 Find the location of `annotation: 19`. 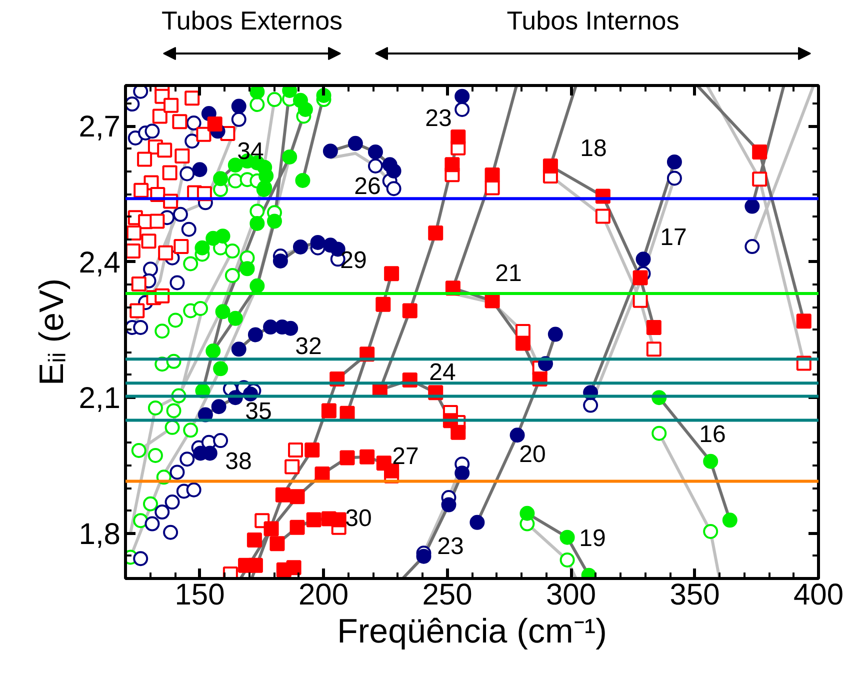

annotation: 19 is located at coordinates (592, 538).